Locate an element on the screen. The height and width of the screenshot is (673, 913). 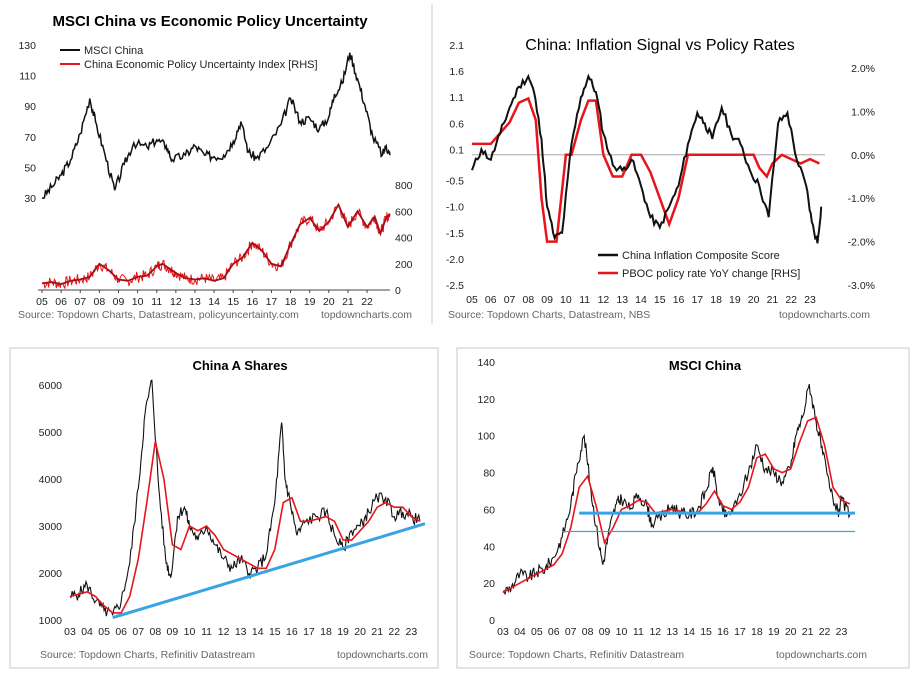
series-inflation-score-line is located at coordinates (647, 158).